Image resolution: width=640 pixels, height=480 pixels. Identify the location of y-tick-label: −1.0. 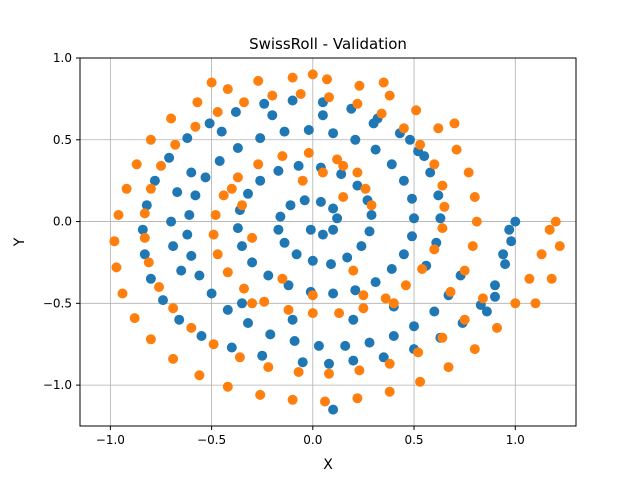
(57, 385).